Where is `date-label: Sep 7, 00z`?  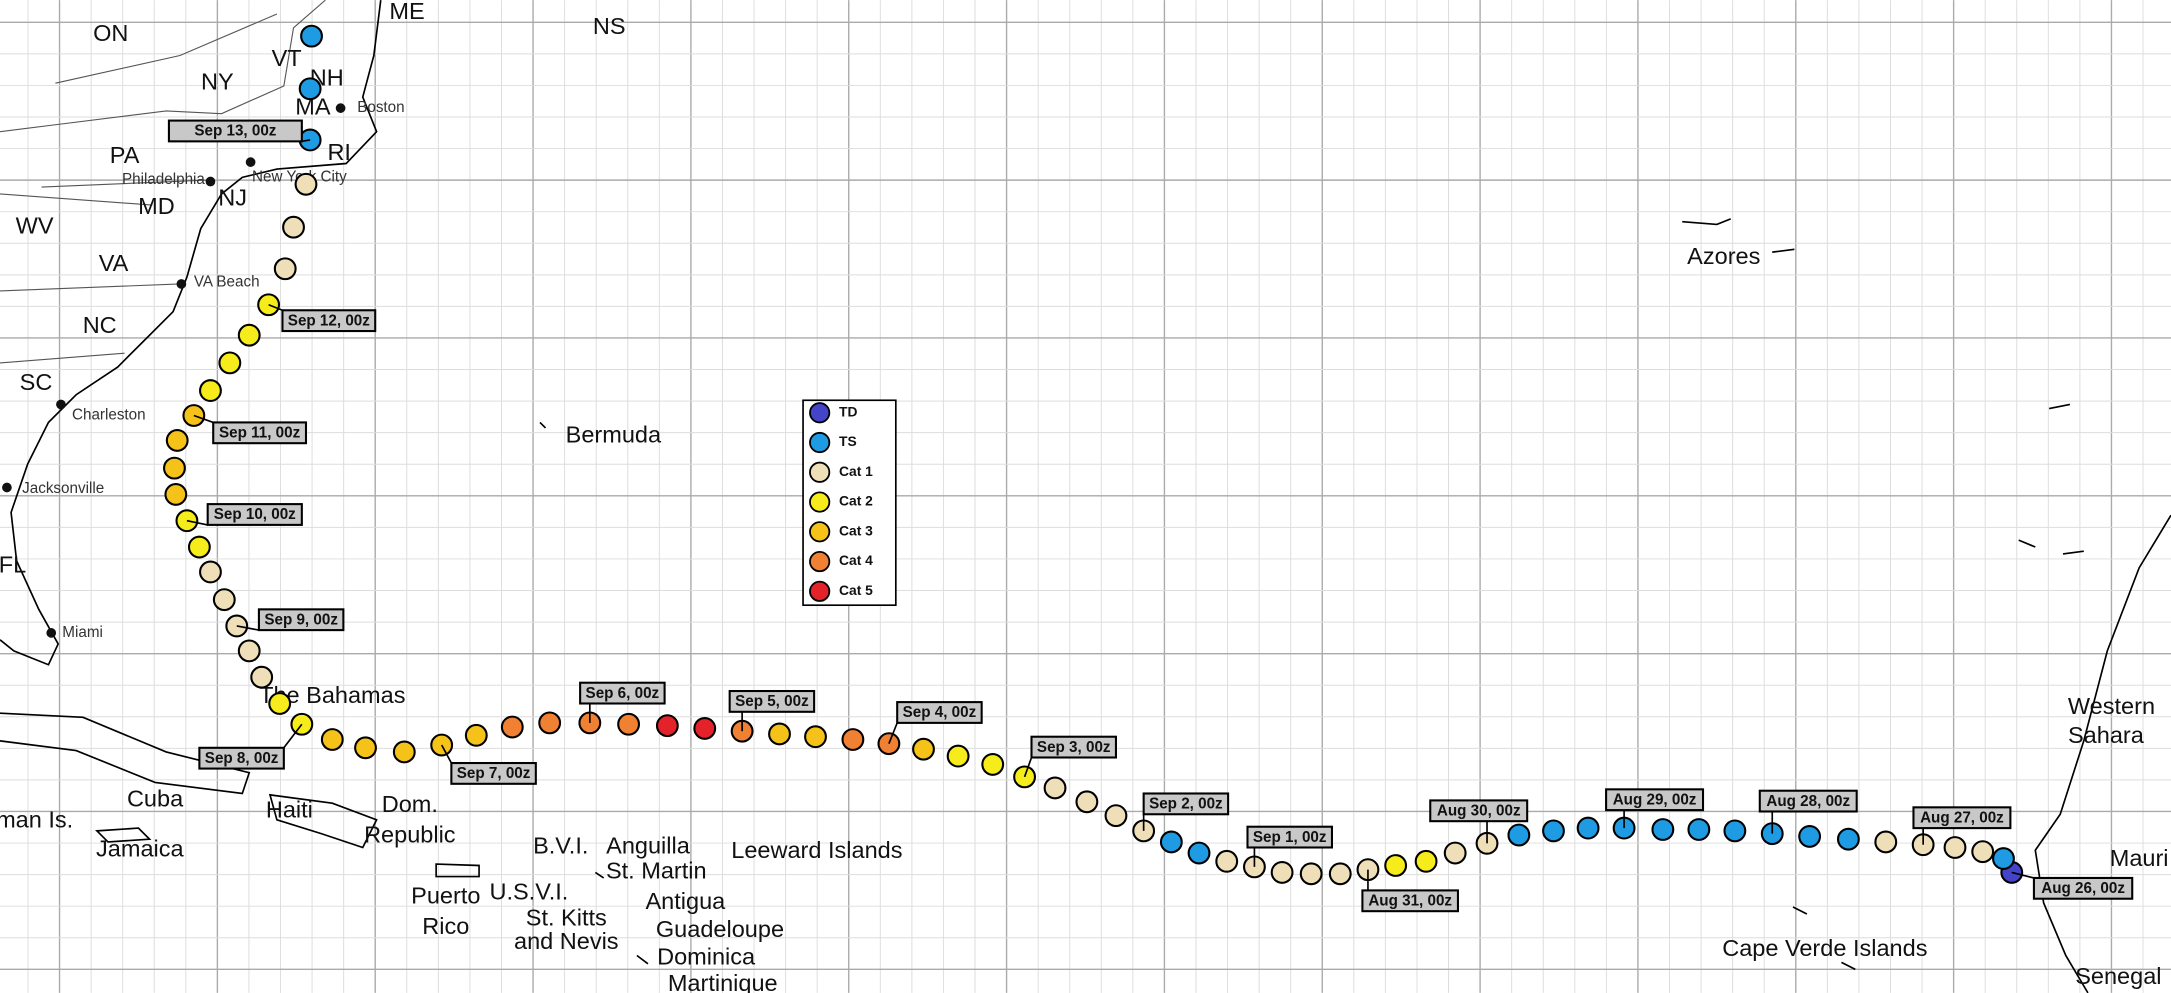
date-label: Sep 7, 00z is located at coordinates (494, 773).